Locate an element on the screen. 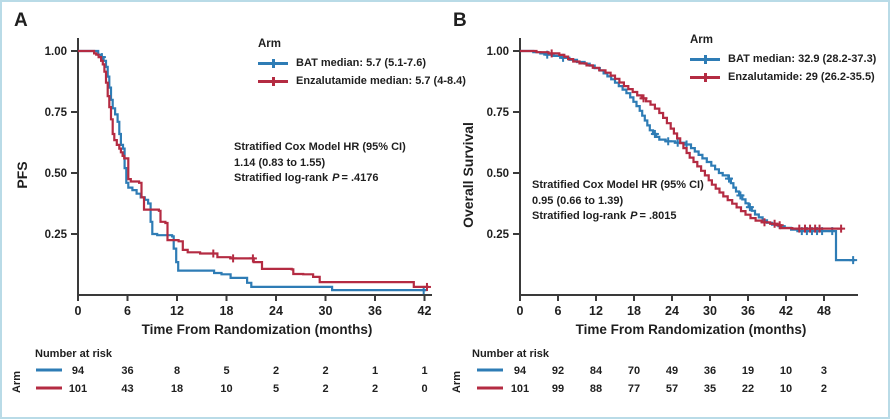 This screenshot has height=419, width=890. risk-count: 19 is located at coordinates (748, 371).